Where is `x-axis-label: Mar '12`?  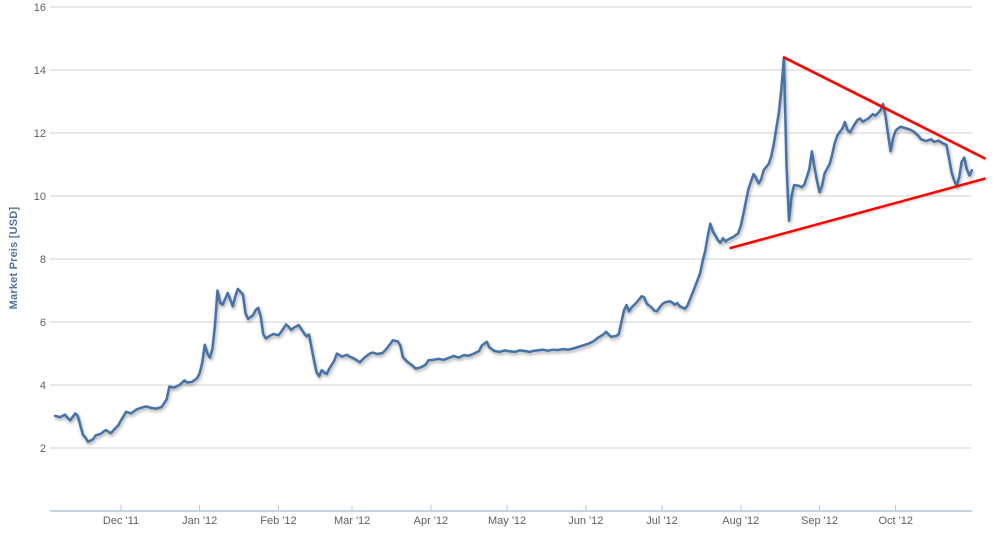 x-axis-label: Mar '12 is located at coordinates (352, 521).